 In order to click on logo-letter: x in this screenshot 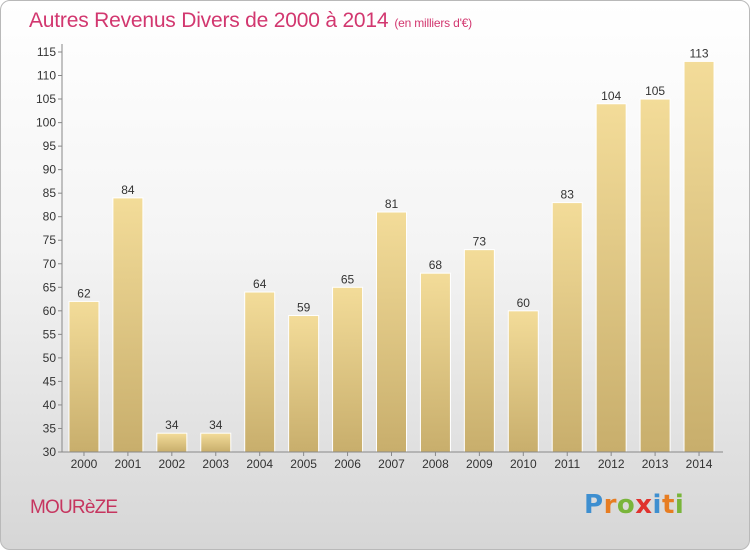, I will do `click(644, 505)`.